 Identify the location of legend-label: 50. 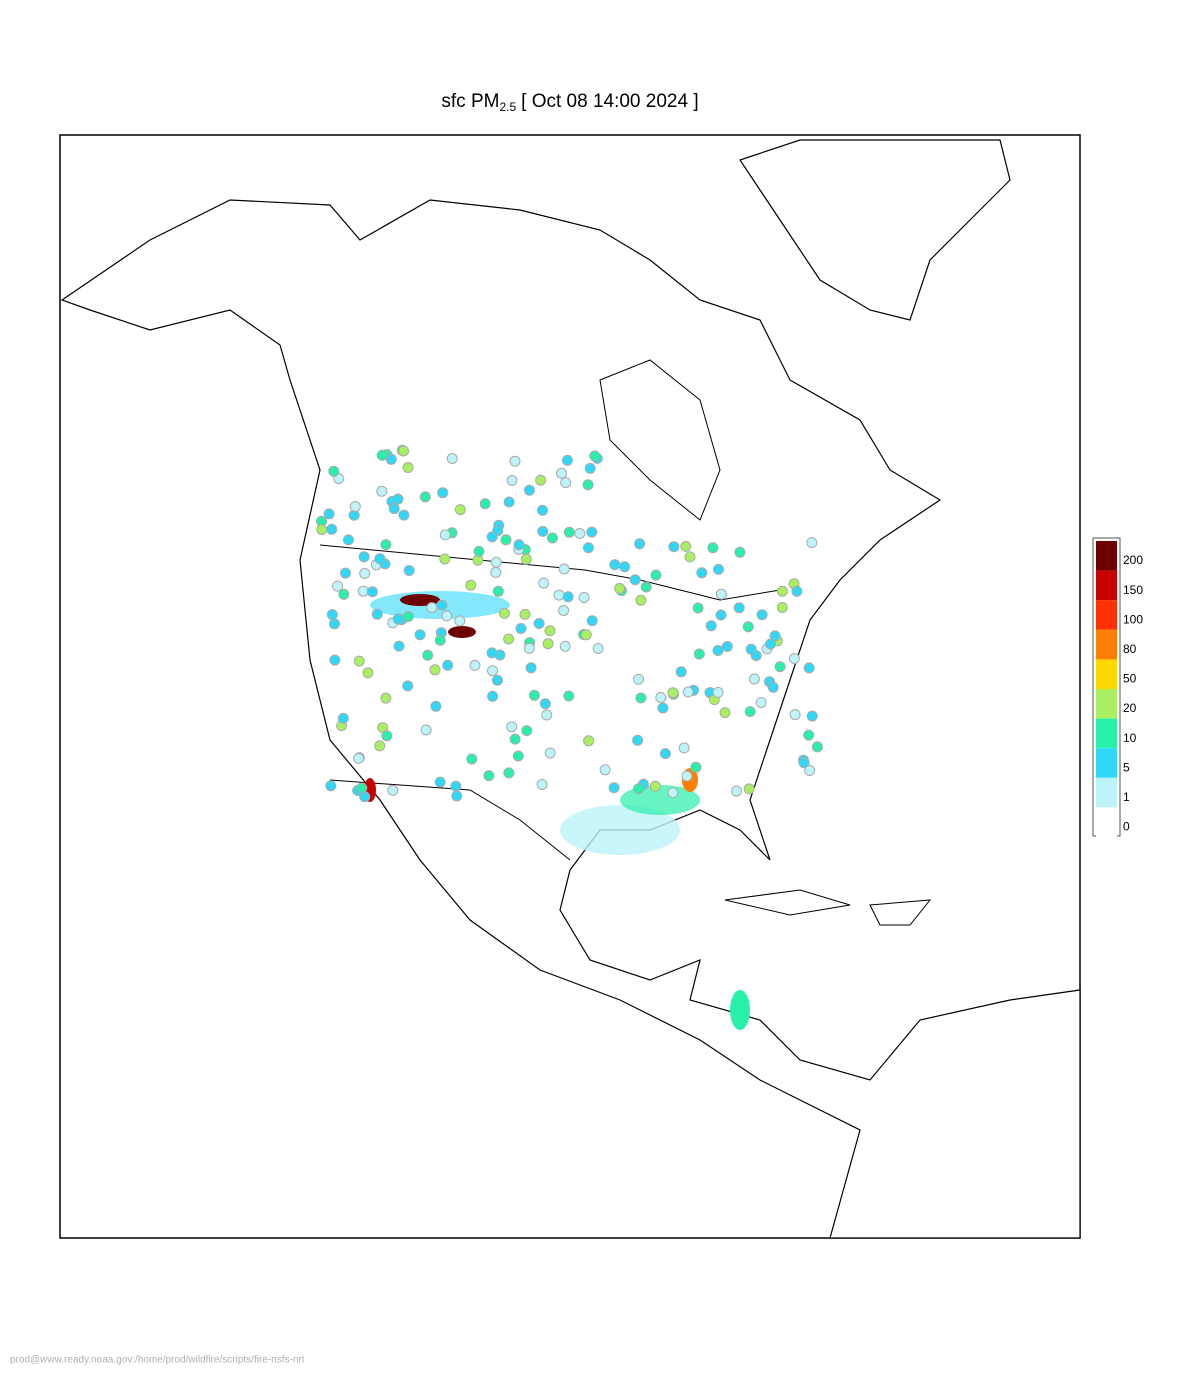
(1130, 679).